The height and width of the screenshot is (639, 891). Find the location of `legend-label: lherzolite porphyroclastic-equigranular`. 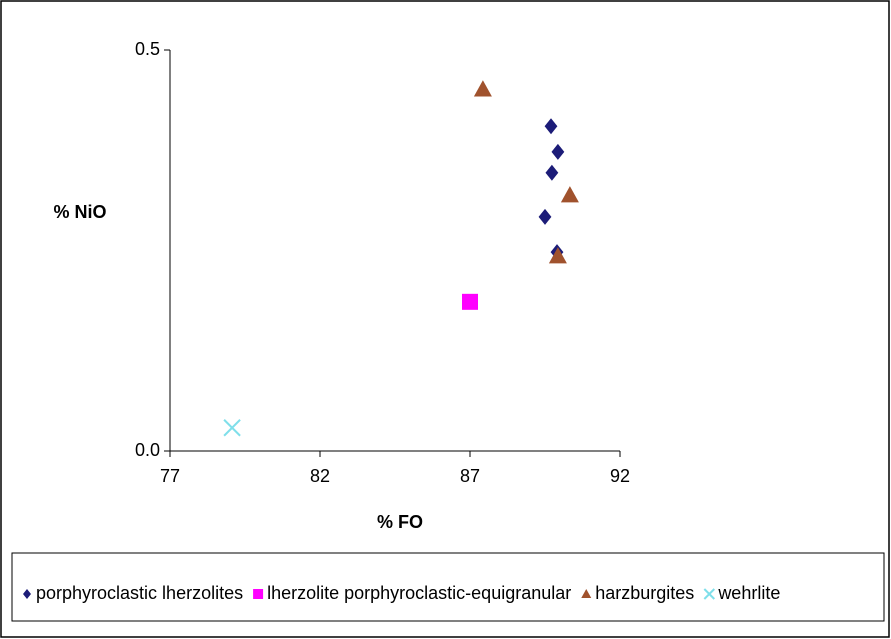

legend-label: lherzolite porphyroclastic-equigranular is located at coordinates (419, 593).